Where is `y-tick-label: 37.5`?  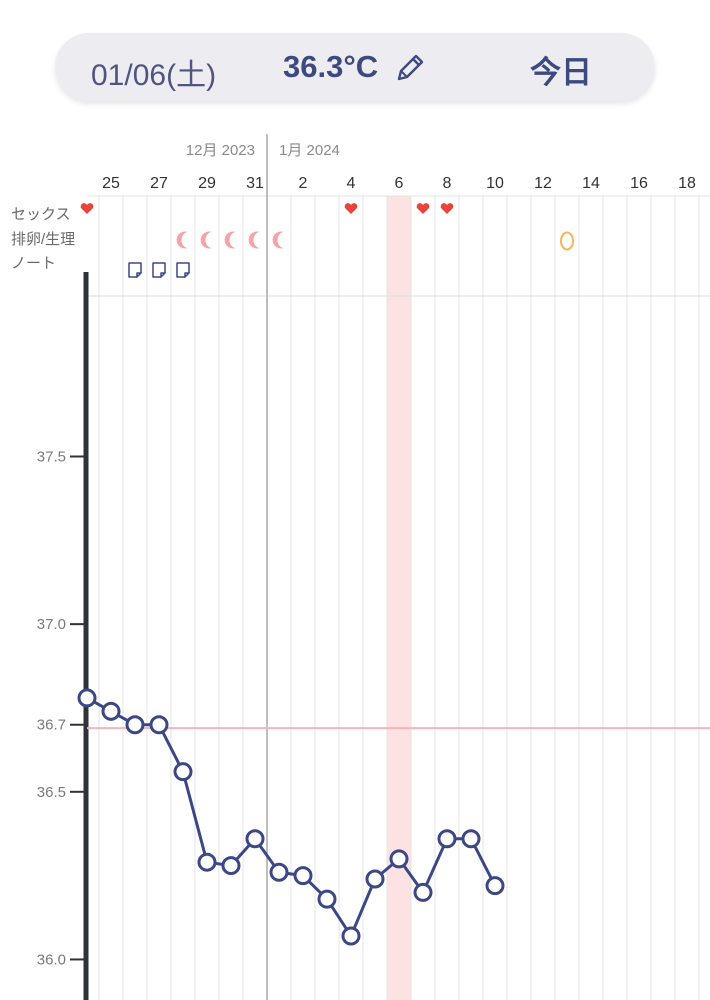 y-tick-label: 37.5 is located at coordinates (51, 457).